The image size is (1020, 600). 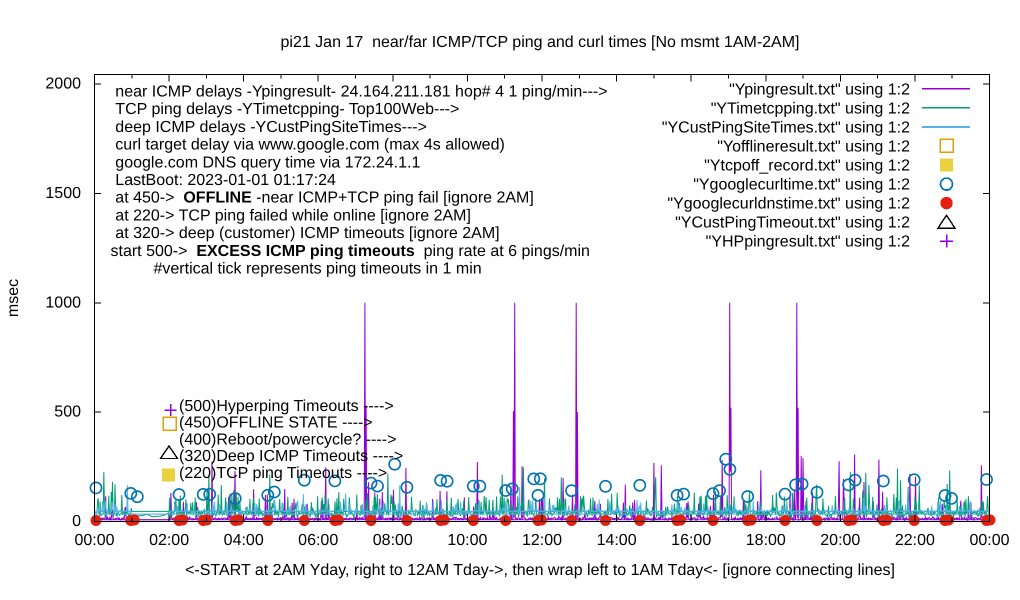 What do you see at coordinates (13, 298) in the screenshot?
I see `svg-text: msec` at bounding box center [13, 298].